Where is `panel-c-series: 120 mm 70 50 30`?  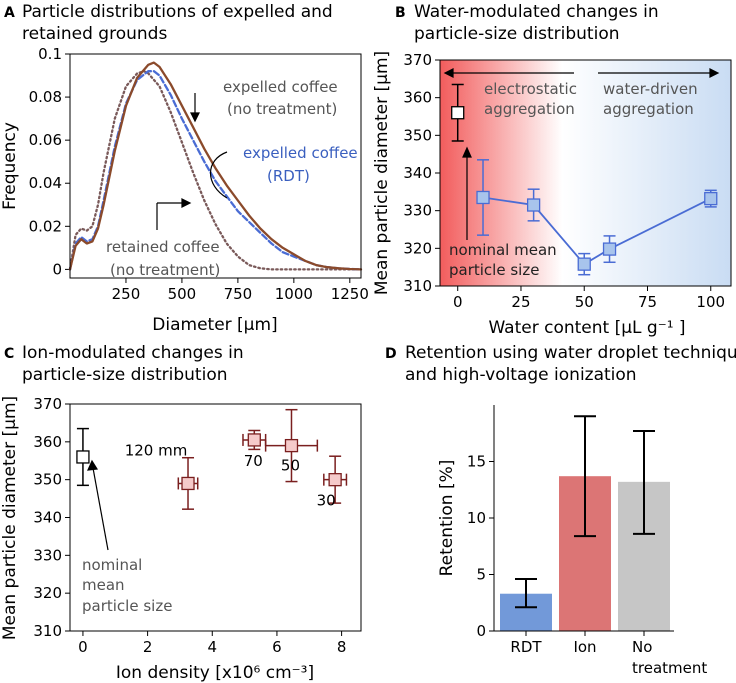
panel-c-series: 120 mm 70 50 30 is located at coordinates (212, 459).